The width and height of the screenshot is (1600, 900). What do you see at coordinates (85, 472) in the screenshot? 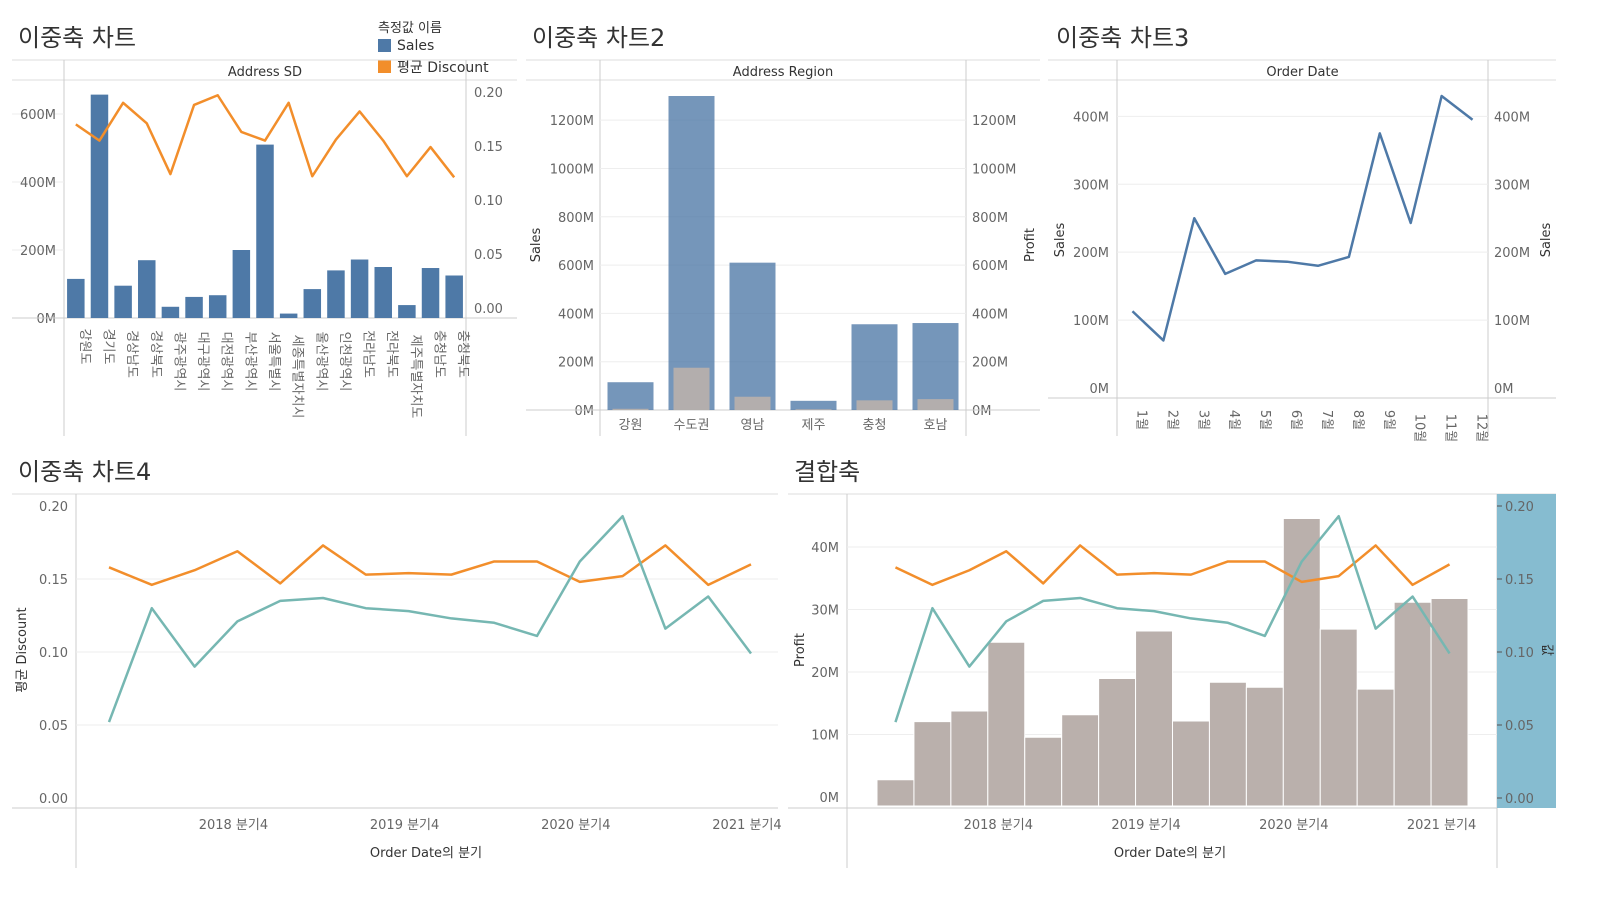
I see `chart4-title: 이중축 차트4` at bounding box center [85, 472].